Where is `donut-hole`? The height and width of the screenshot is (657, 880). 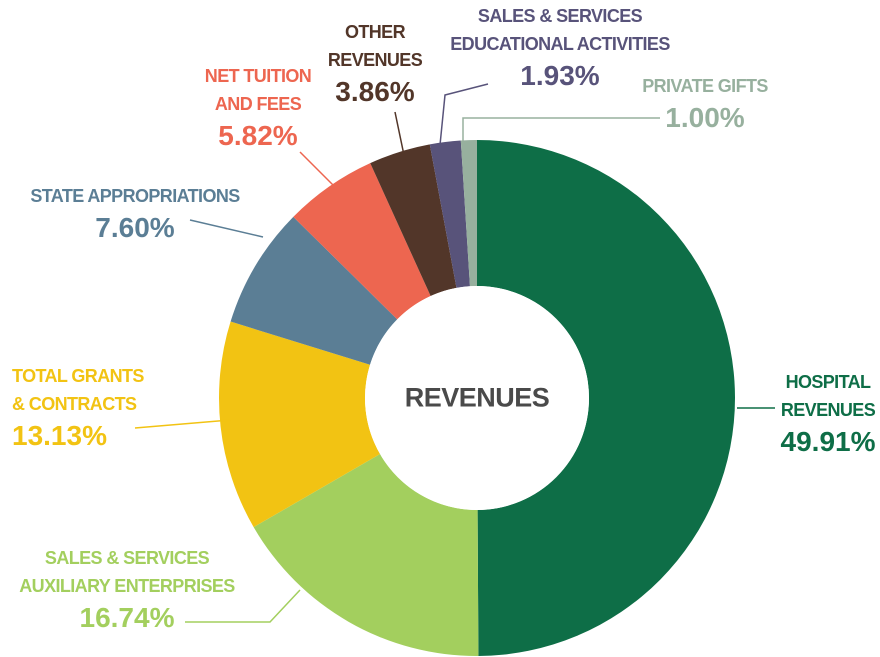 donut-hole is located at coordinates (477, 398).